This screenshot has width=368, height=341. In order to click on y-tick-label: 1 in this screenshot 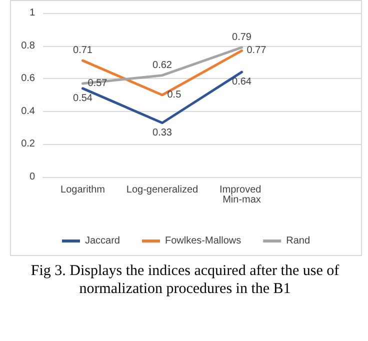, I will do `click(32, 13)`.